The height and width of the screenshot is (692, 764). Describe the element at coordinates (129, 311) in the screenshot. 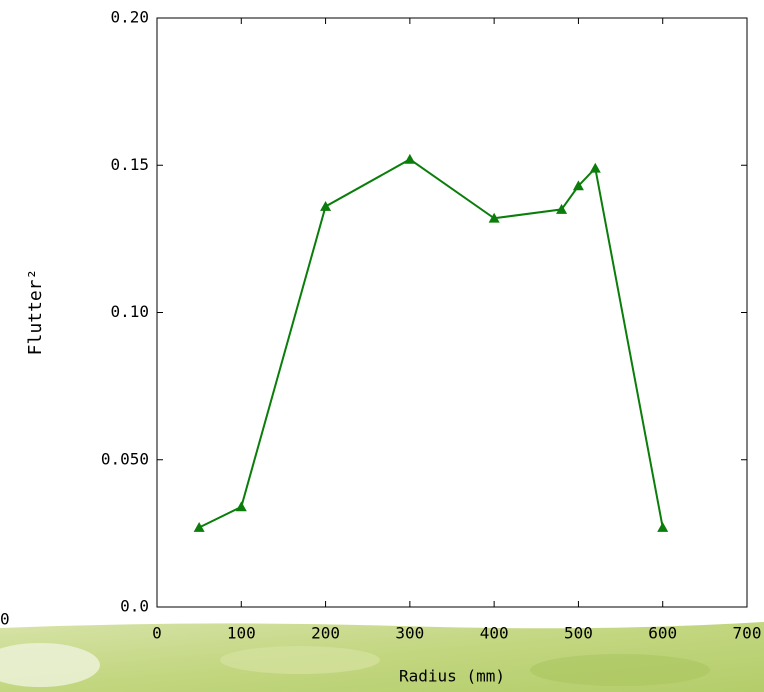

I see `y-tick-label: 0.10` at that location.